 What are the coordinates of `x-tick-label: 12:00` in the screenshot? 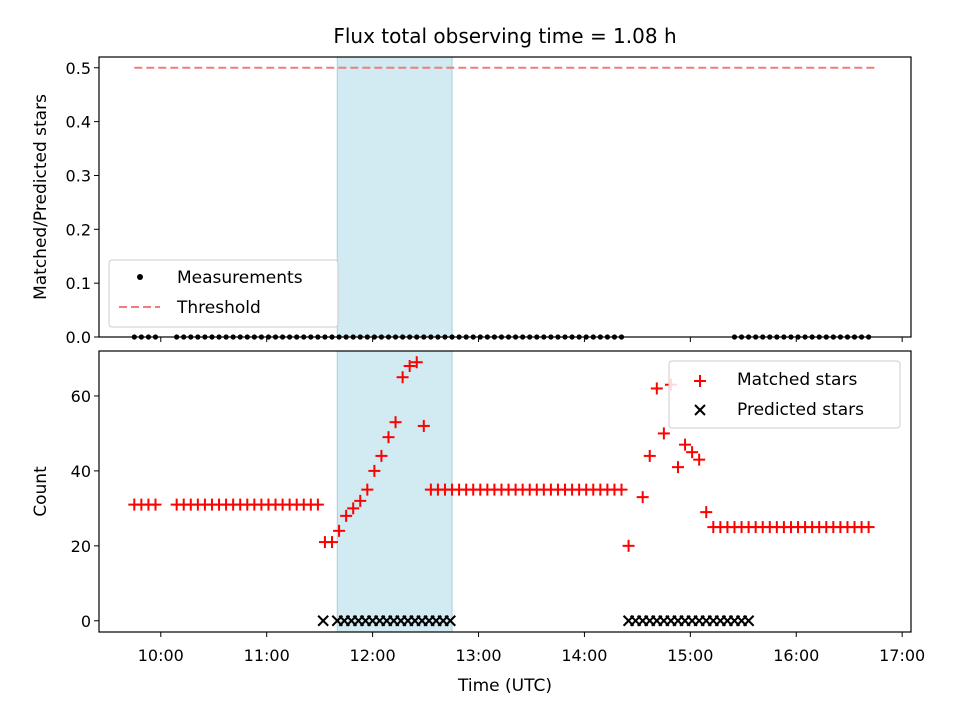 It's located at (373, 655).